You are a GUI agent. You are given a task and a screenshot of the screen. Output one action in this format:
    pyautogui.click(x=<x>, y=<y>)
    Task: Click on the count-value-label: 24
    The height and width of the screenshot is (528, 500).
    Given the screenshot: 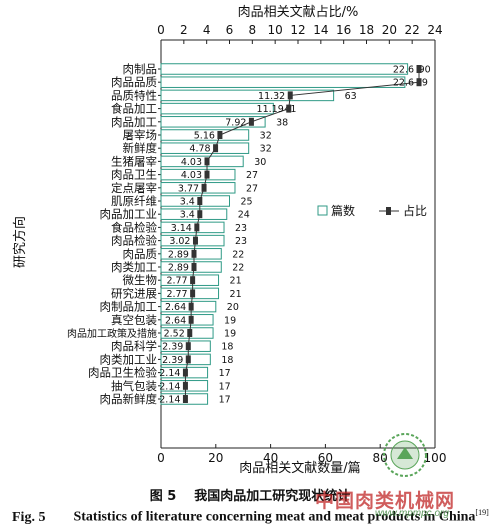 What is the action you would take?
    pyautogui.click(x=244, y=215)
    